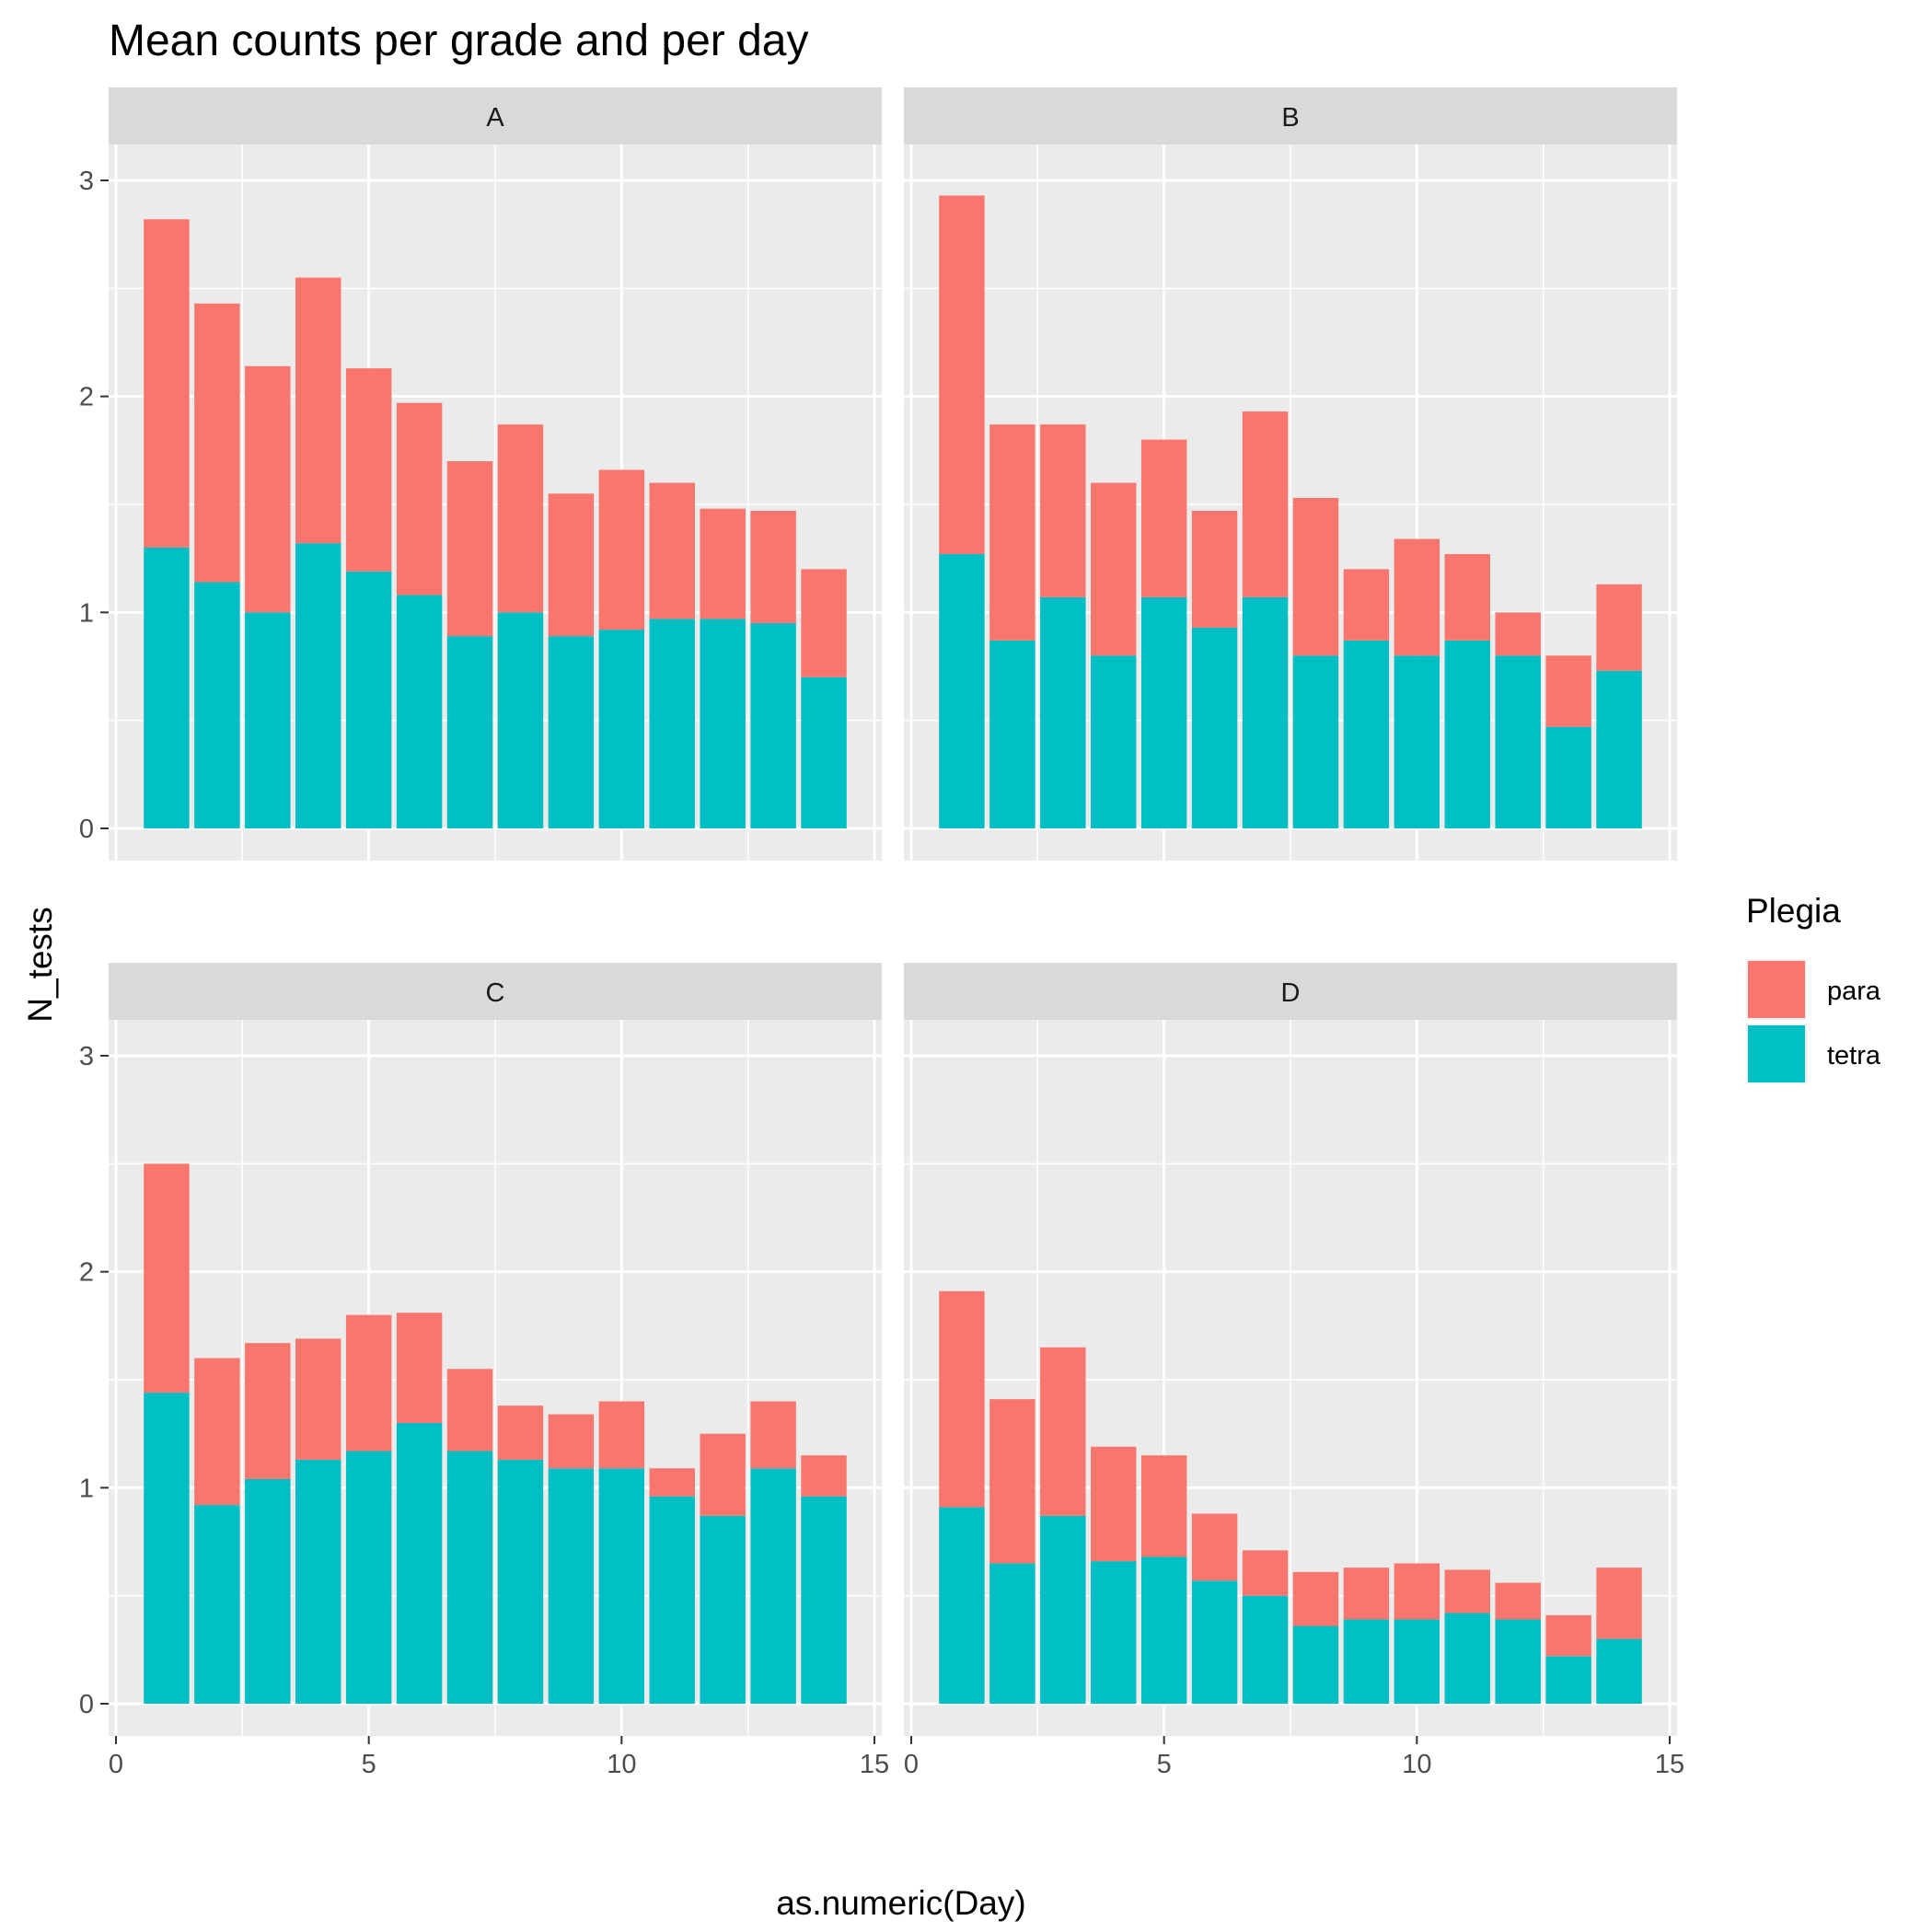 This screenshot has width=1932, height=1932. Describe the element at coordinates (1814, 1022) in the screenshot. I see `legend-entries: para tetra` at that location.